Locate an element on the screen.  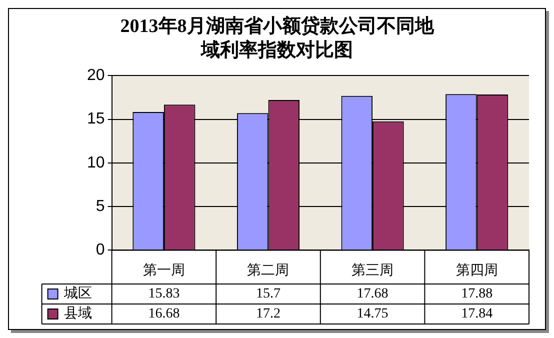
y-tick-label: 15 is located at coordinates (96, 119).